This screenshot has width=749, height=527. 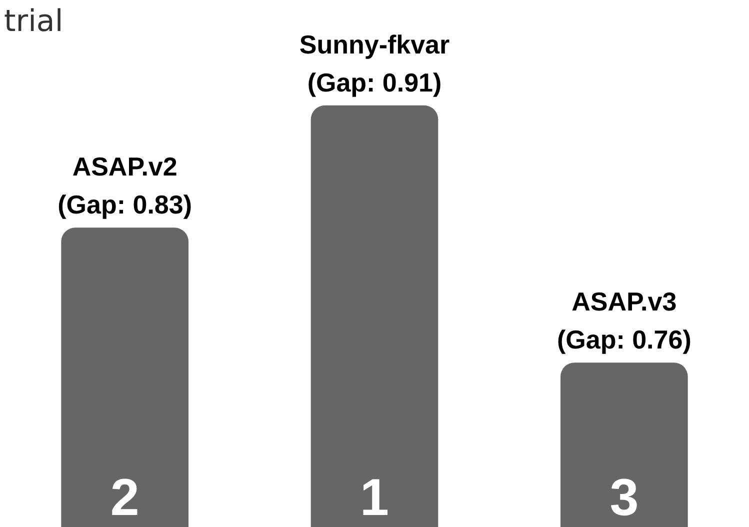 What do you see at coordinates (624, 498) in the screenshot?
I see `x-tick-label: 3` at bounding box center [624, 498].